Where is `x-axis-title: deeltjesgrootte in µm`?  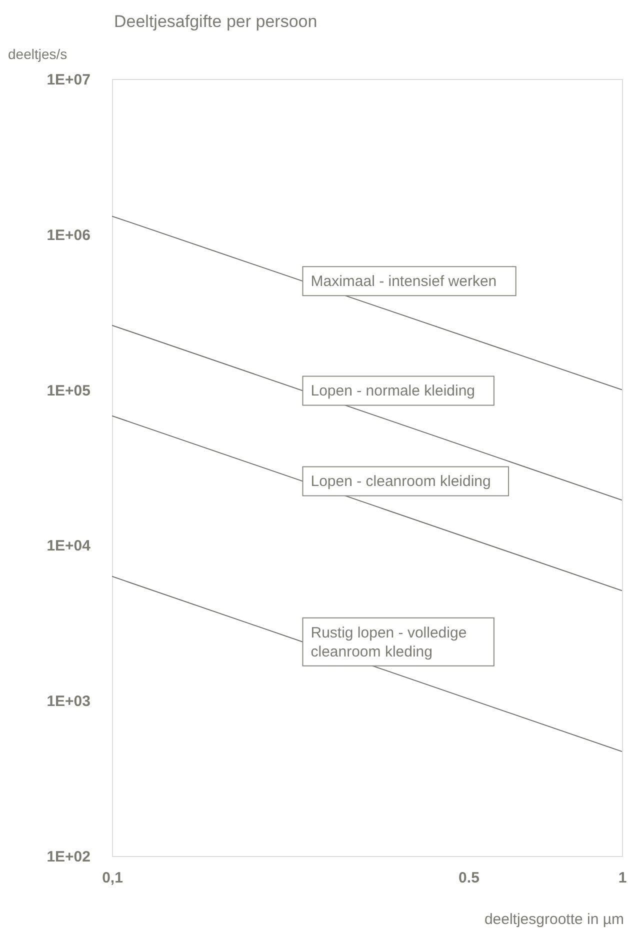 x-axis-title: deeltjesgrootte in µm is located at coordinates (554, 919).